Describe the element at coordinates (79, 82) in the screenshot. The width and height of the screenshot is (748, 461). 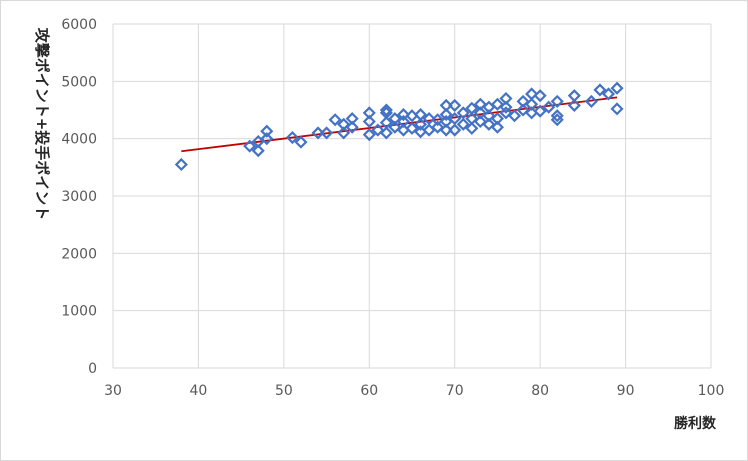
I see `y-tick-label: 5000` at that location.